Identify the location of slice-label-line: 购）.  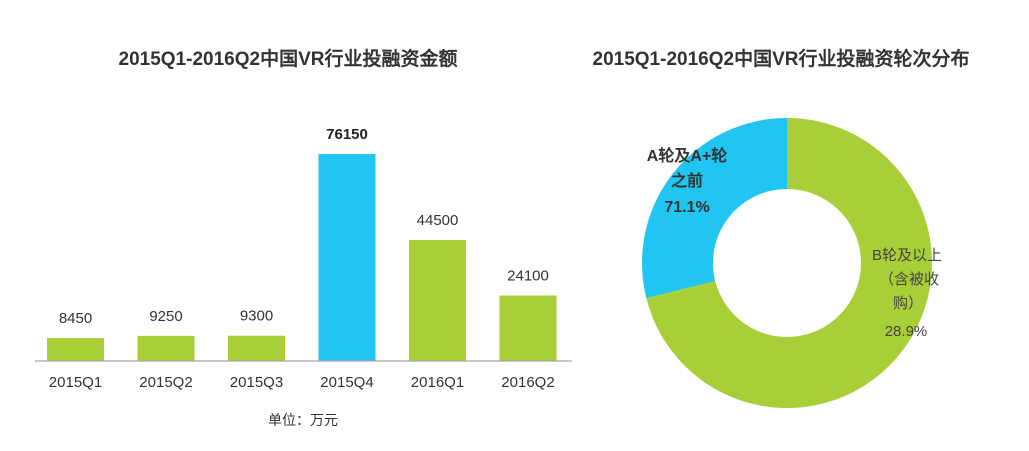
(908, 303).